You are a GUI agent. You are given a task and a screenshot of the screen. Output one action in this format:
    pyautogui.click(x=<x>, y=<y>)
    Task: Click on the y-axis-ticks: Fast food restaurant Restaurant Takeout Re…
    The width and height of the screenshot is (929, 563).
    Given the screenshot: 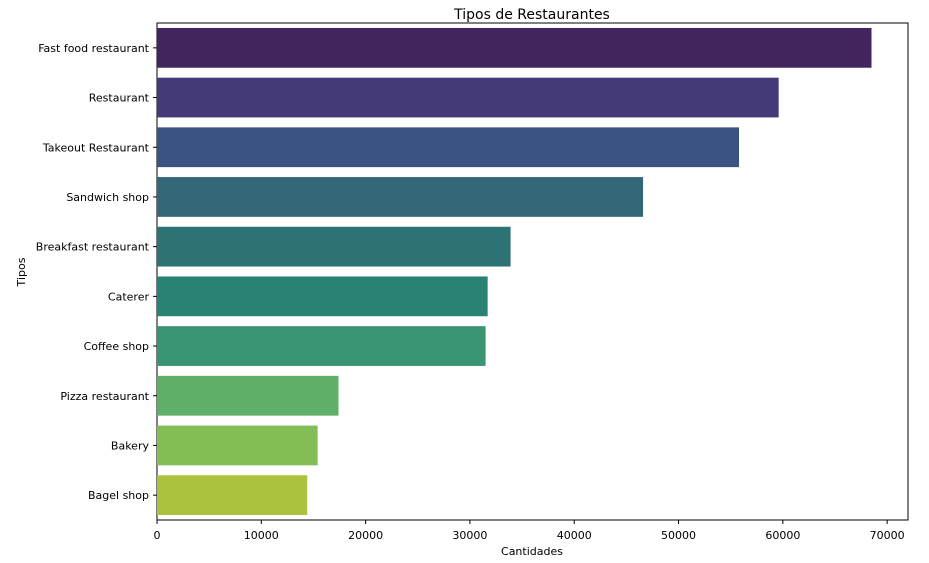 What is the action you would take?
    pyautogui.click(x=96, y=272)
    